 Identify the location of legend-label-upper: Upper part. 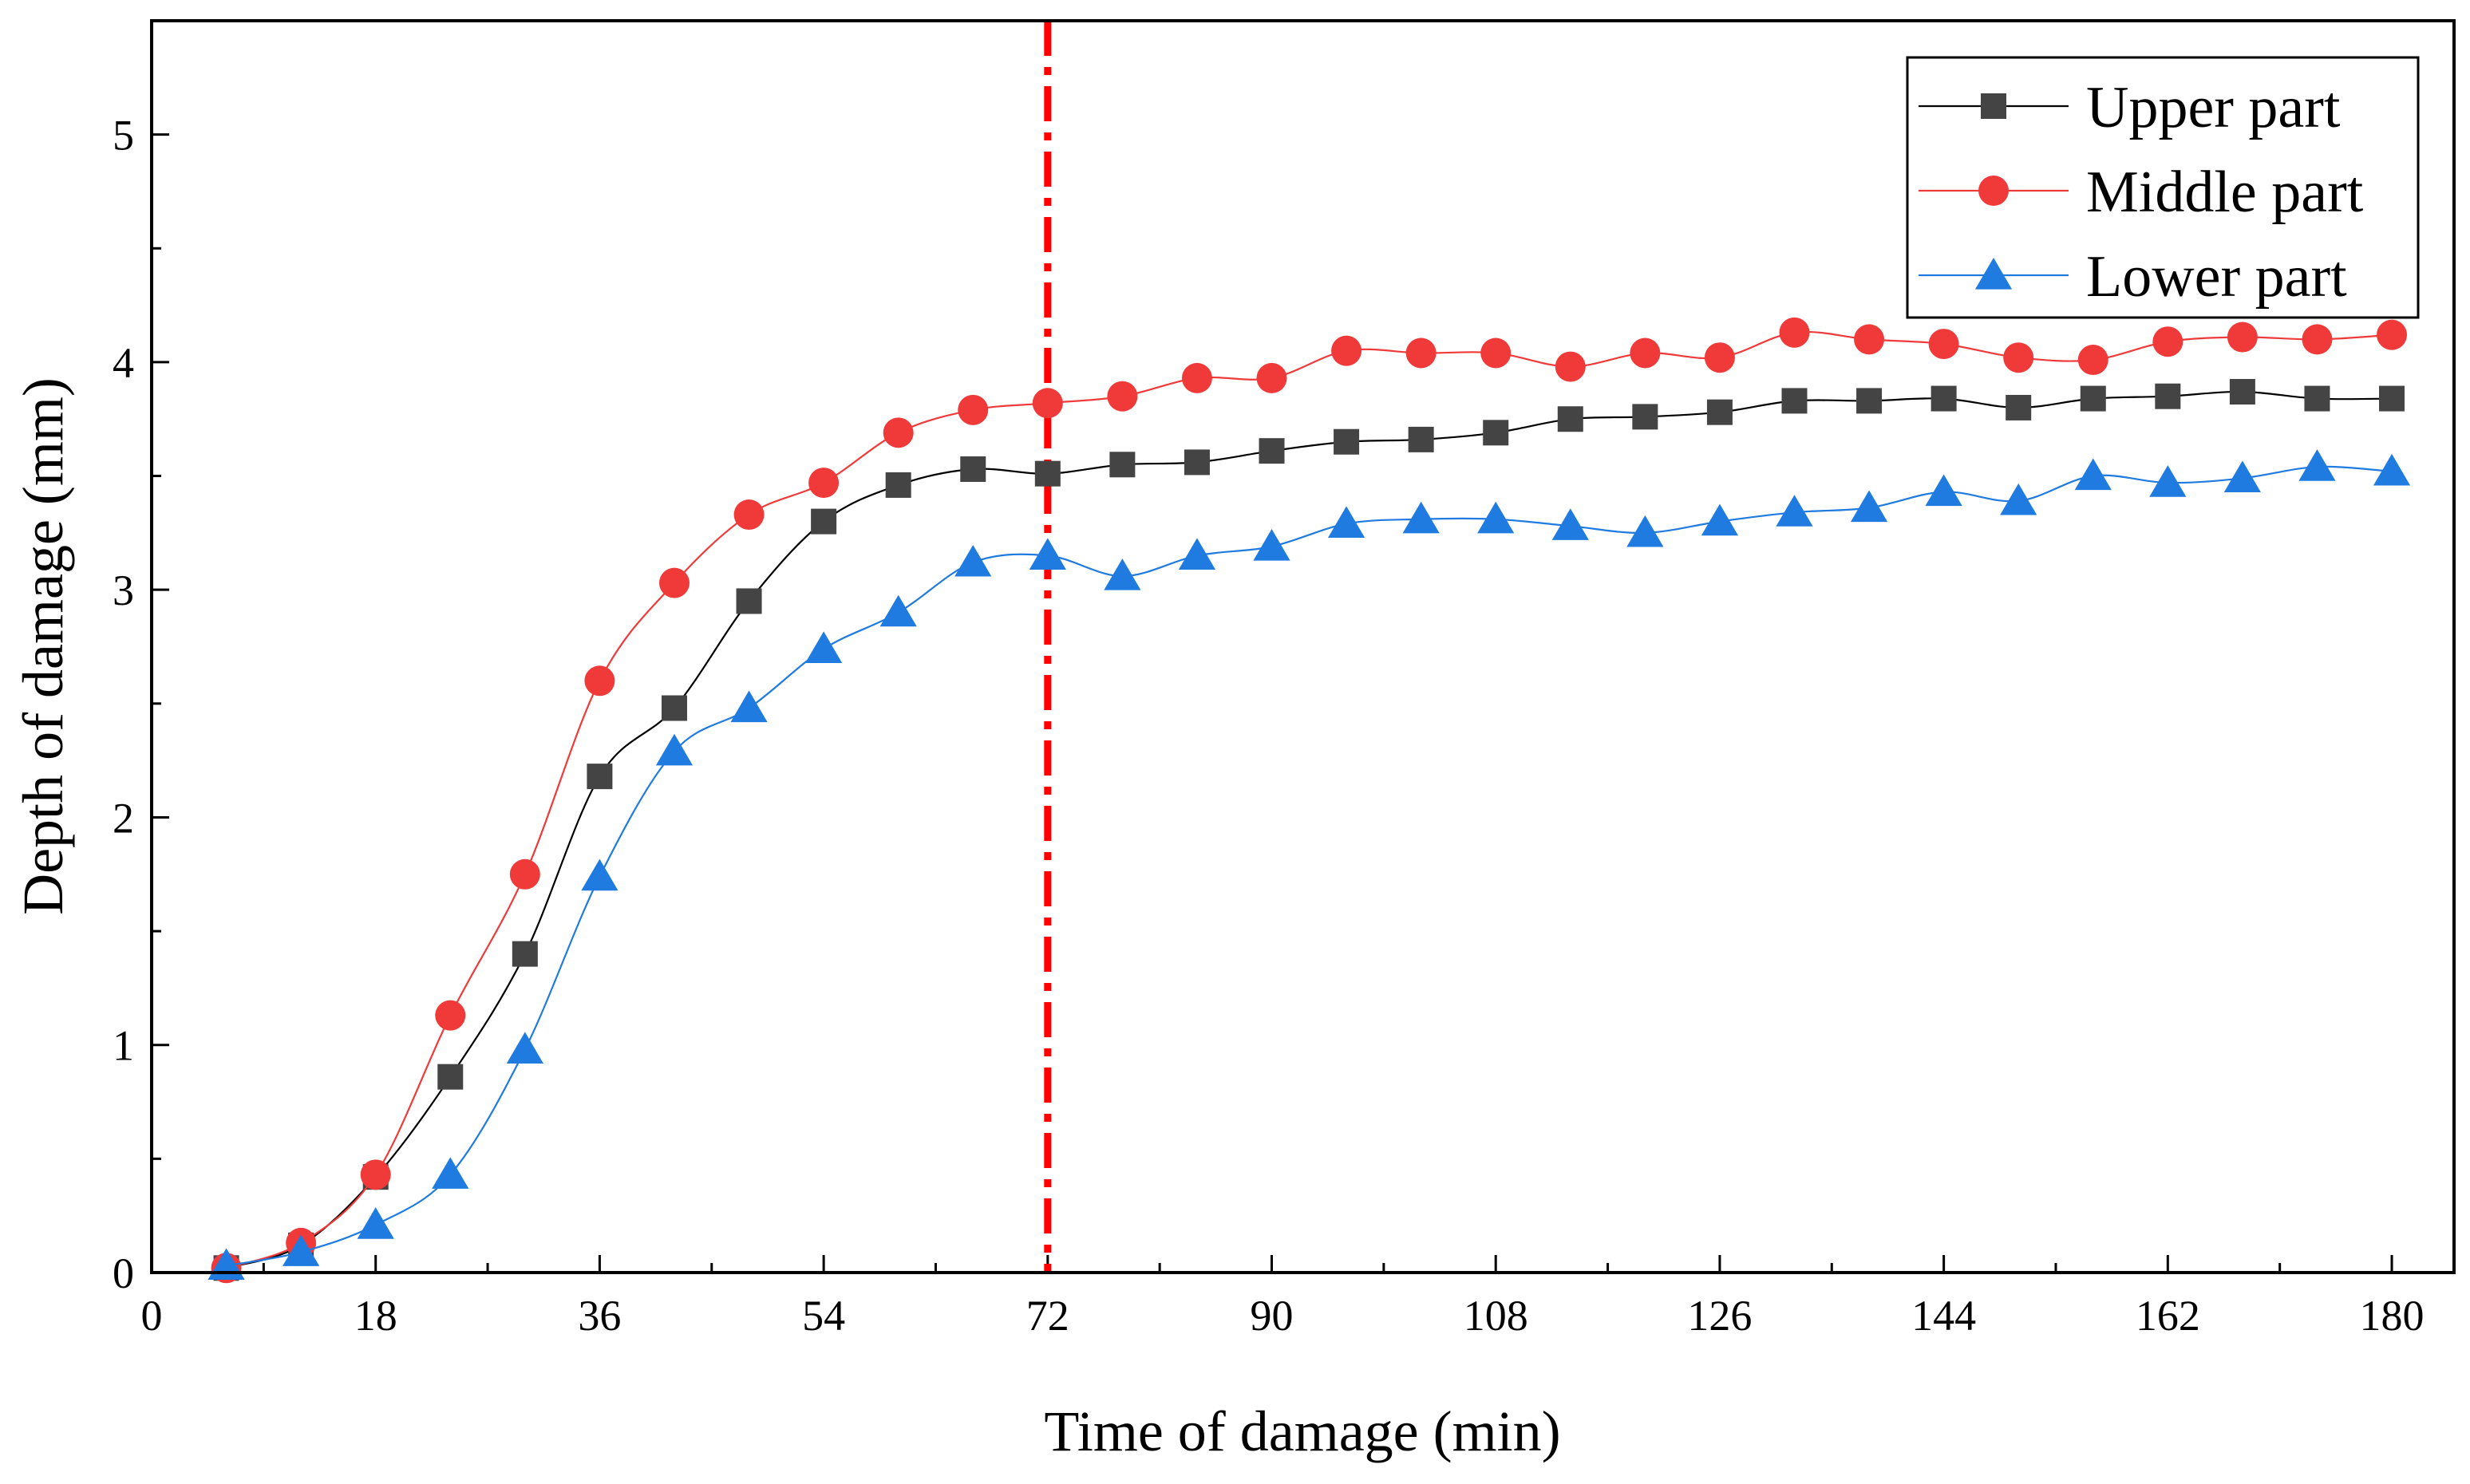
(2213, 107).